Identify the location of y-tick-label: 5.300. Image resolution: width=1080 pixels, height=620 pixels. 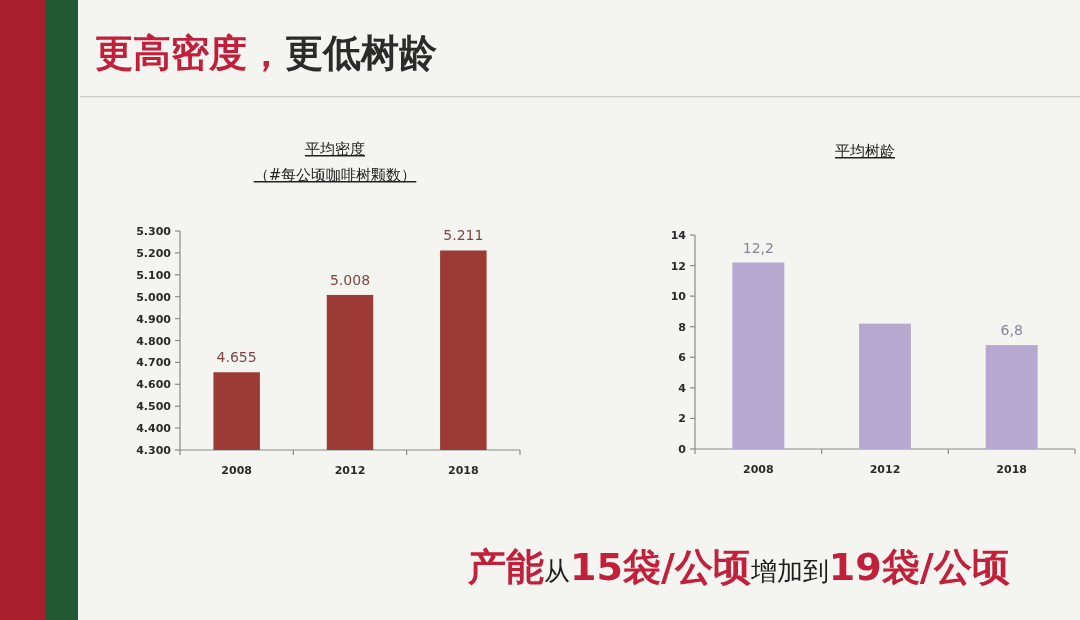
(154, 231).